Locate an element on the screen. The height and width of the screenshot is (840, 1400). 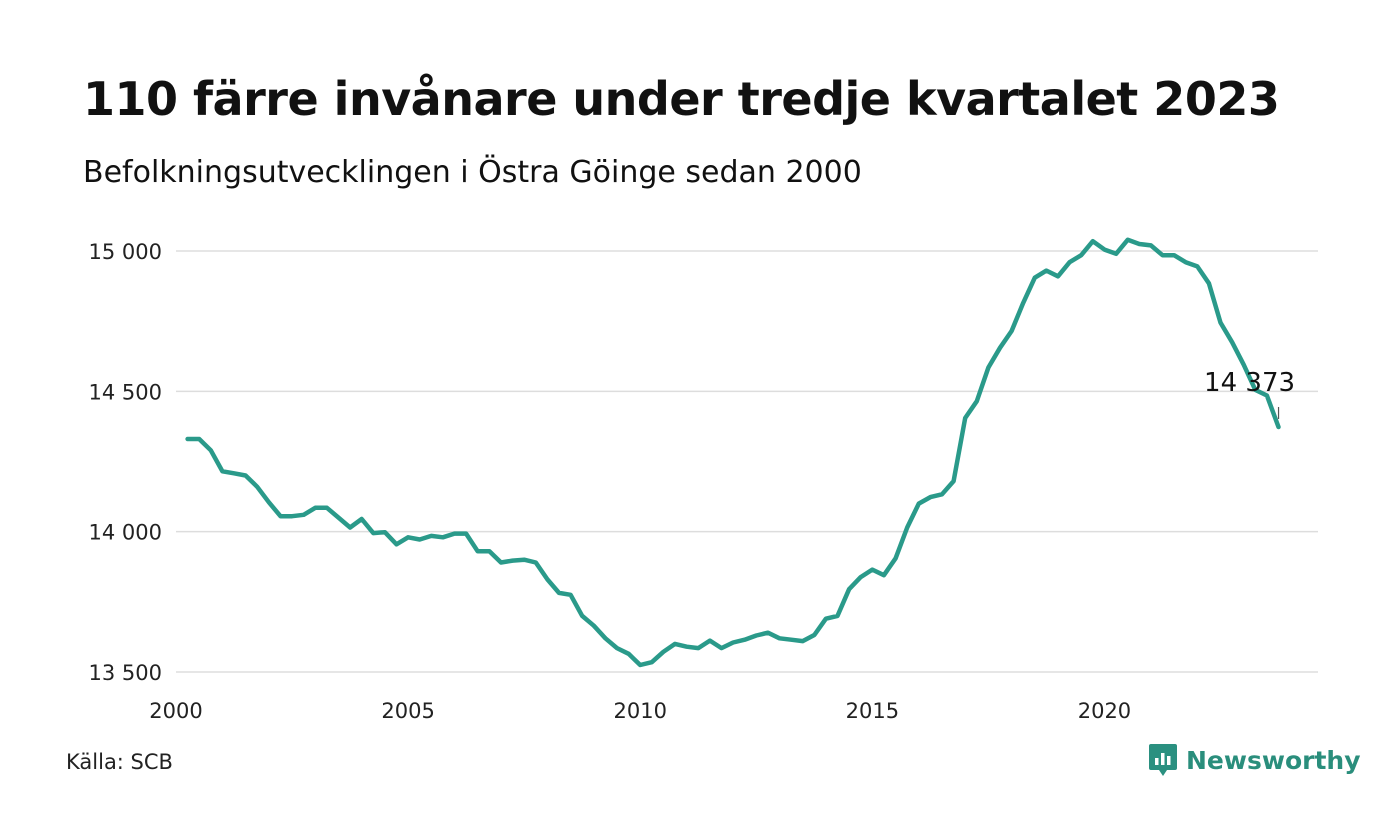
y-tick-label: 15 000 is located at coordinates (125, 252).